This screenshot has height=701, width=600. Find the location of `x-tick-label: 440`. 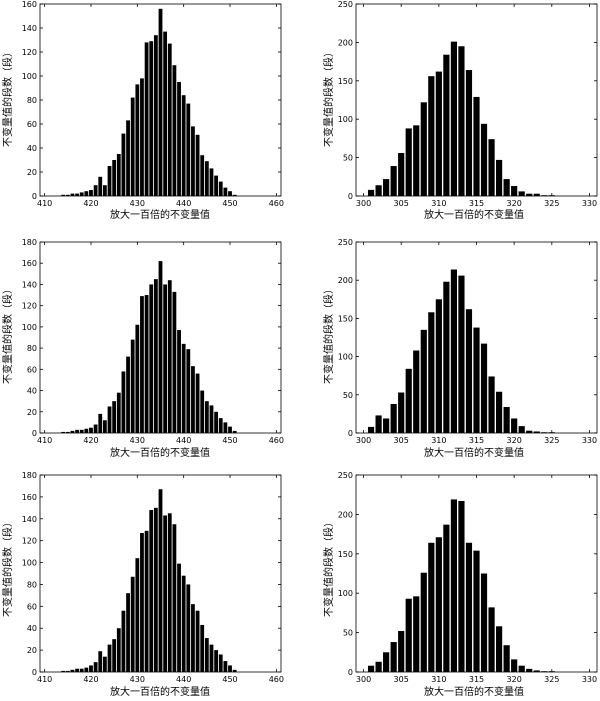

x-tick-label: 440 is located at coordinates (183, 440).